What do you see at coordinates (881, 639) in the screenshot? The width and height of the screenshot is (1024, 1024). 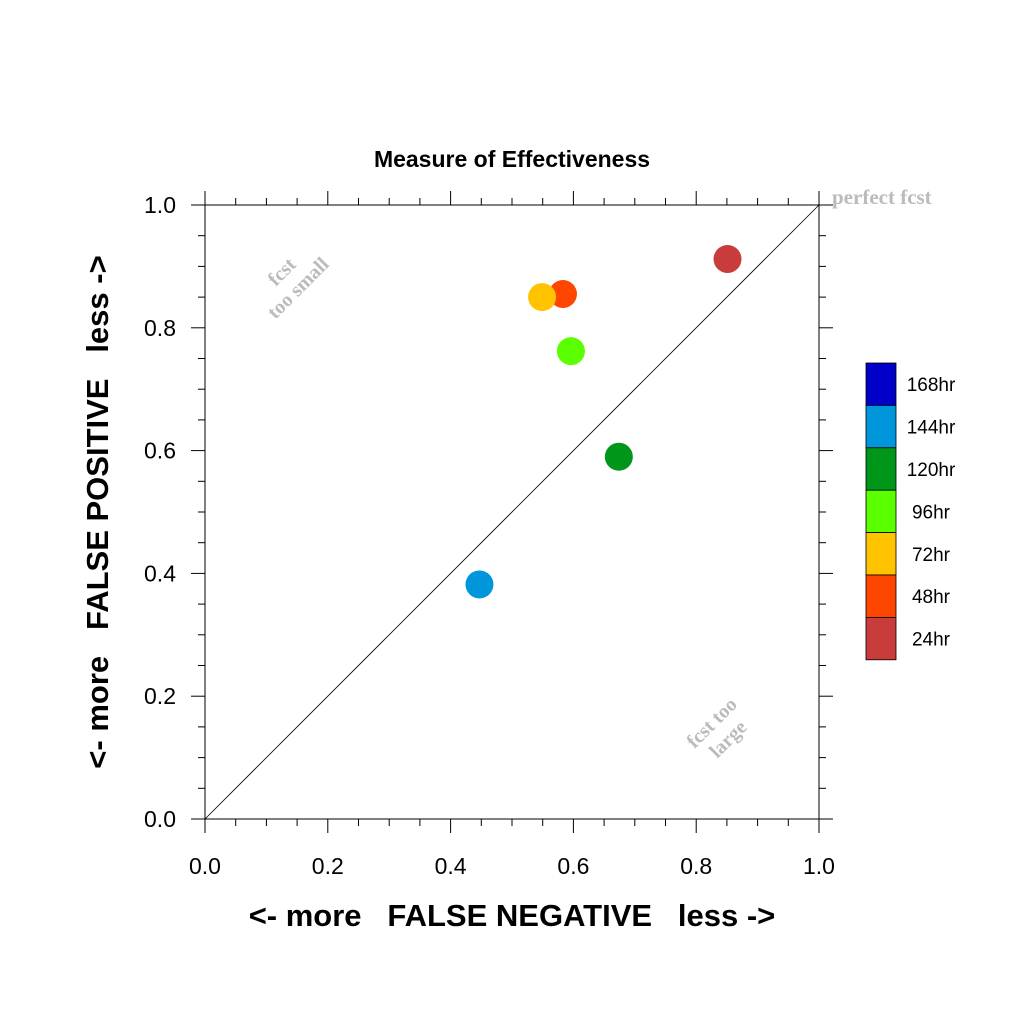 I see `legend-swatch-24hr` at bounding box center [881, 639].